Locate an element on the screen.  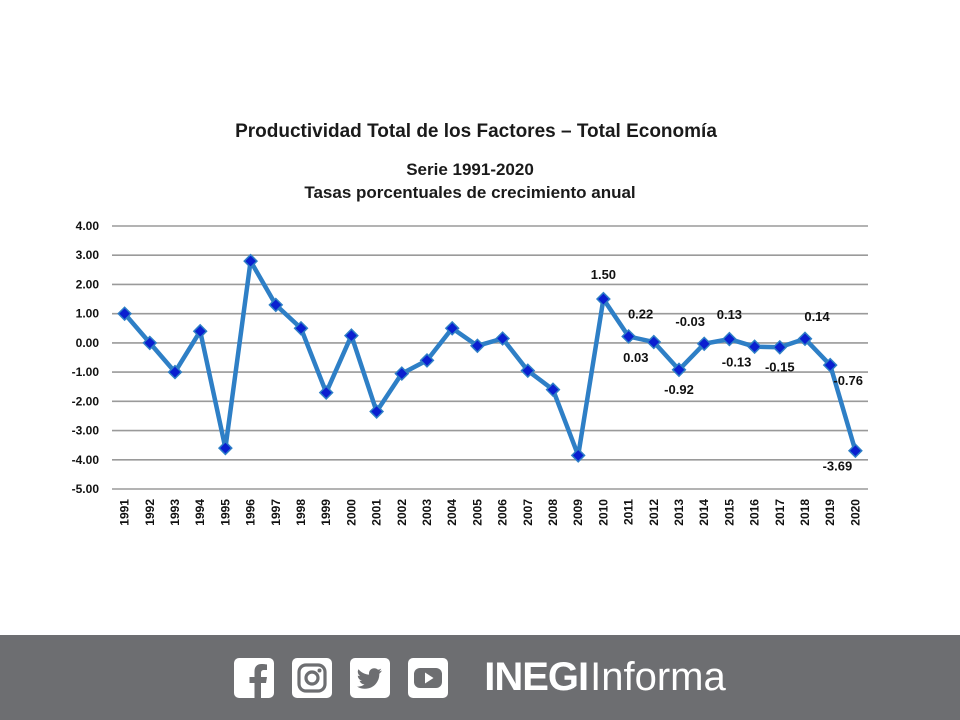
x-tick-label: 2001 is located at coordinates (377, 512).